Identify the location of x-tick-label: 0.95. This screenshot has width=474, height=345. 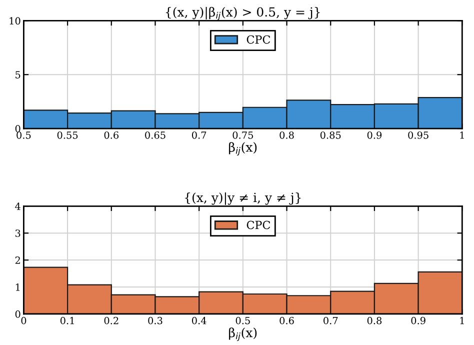
(418, 135).